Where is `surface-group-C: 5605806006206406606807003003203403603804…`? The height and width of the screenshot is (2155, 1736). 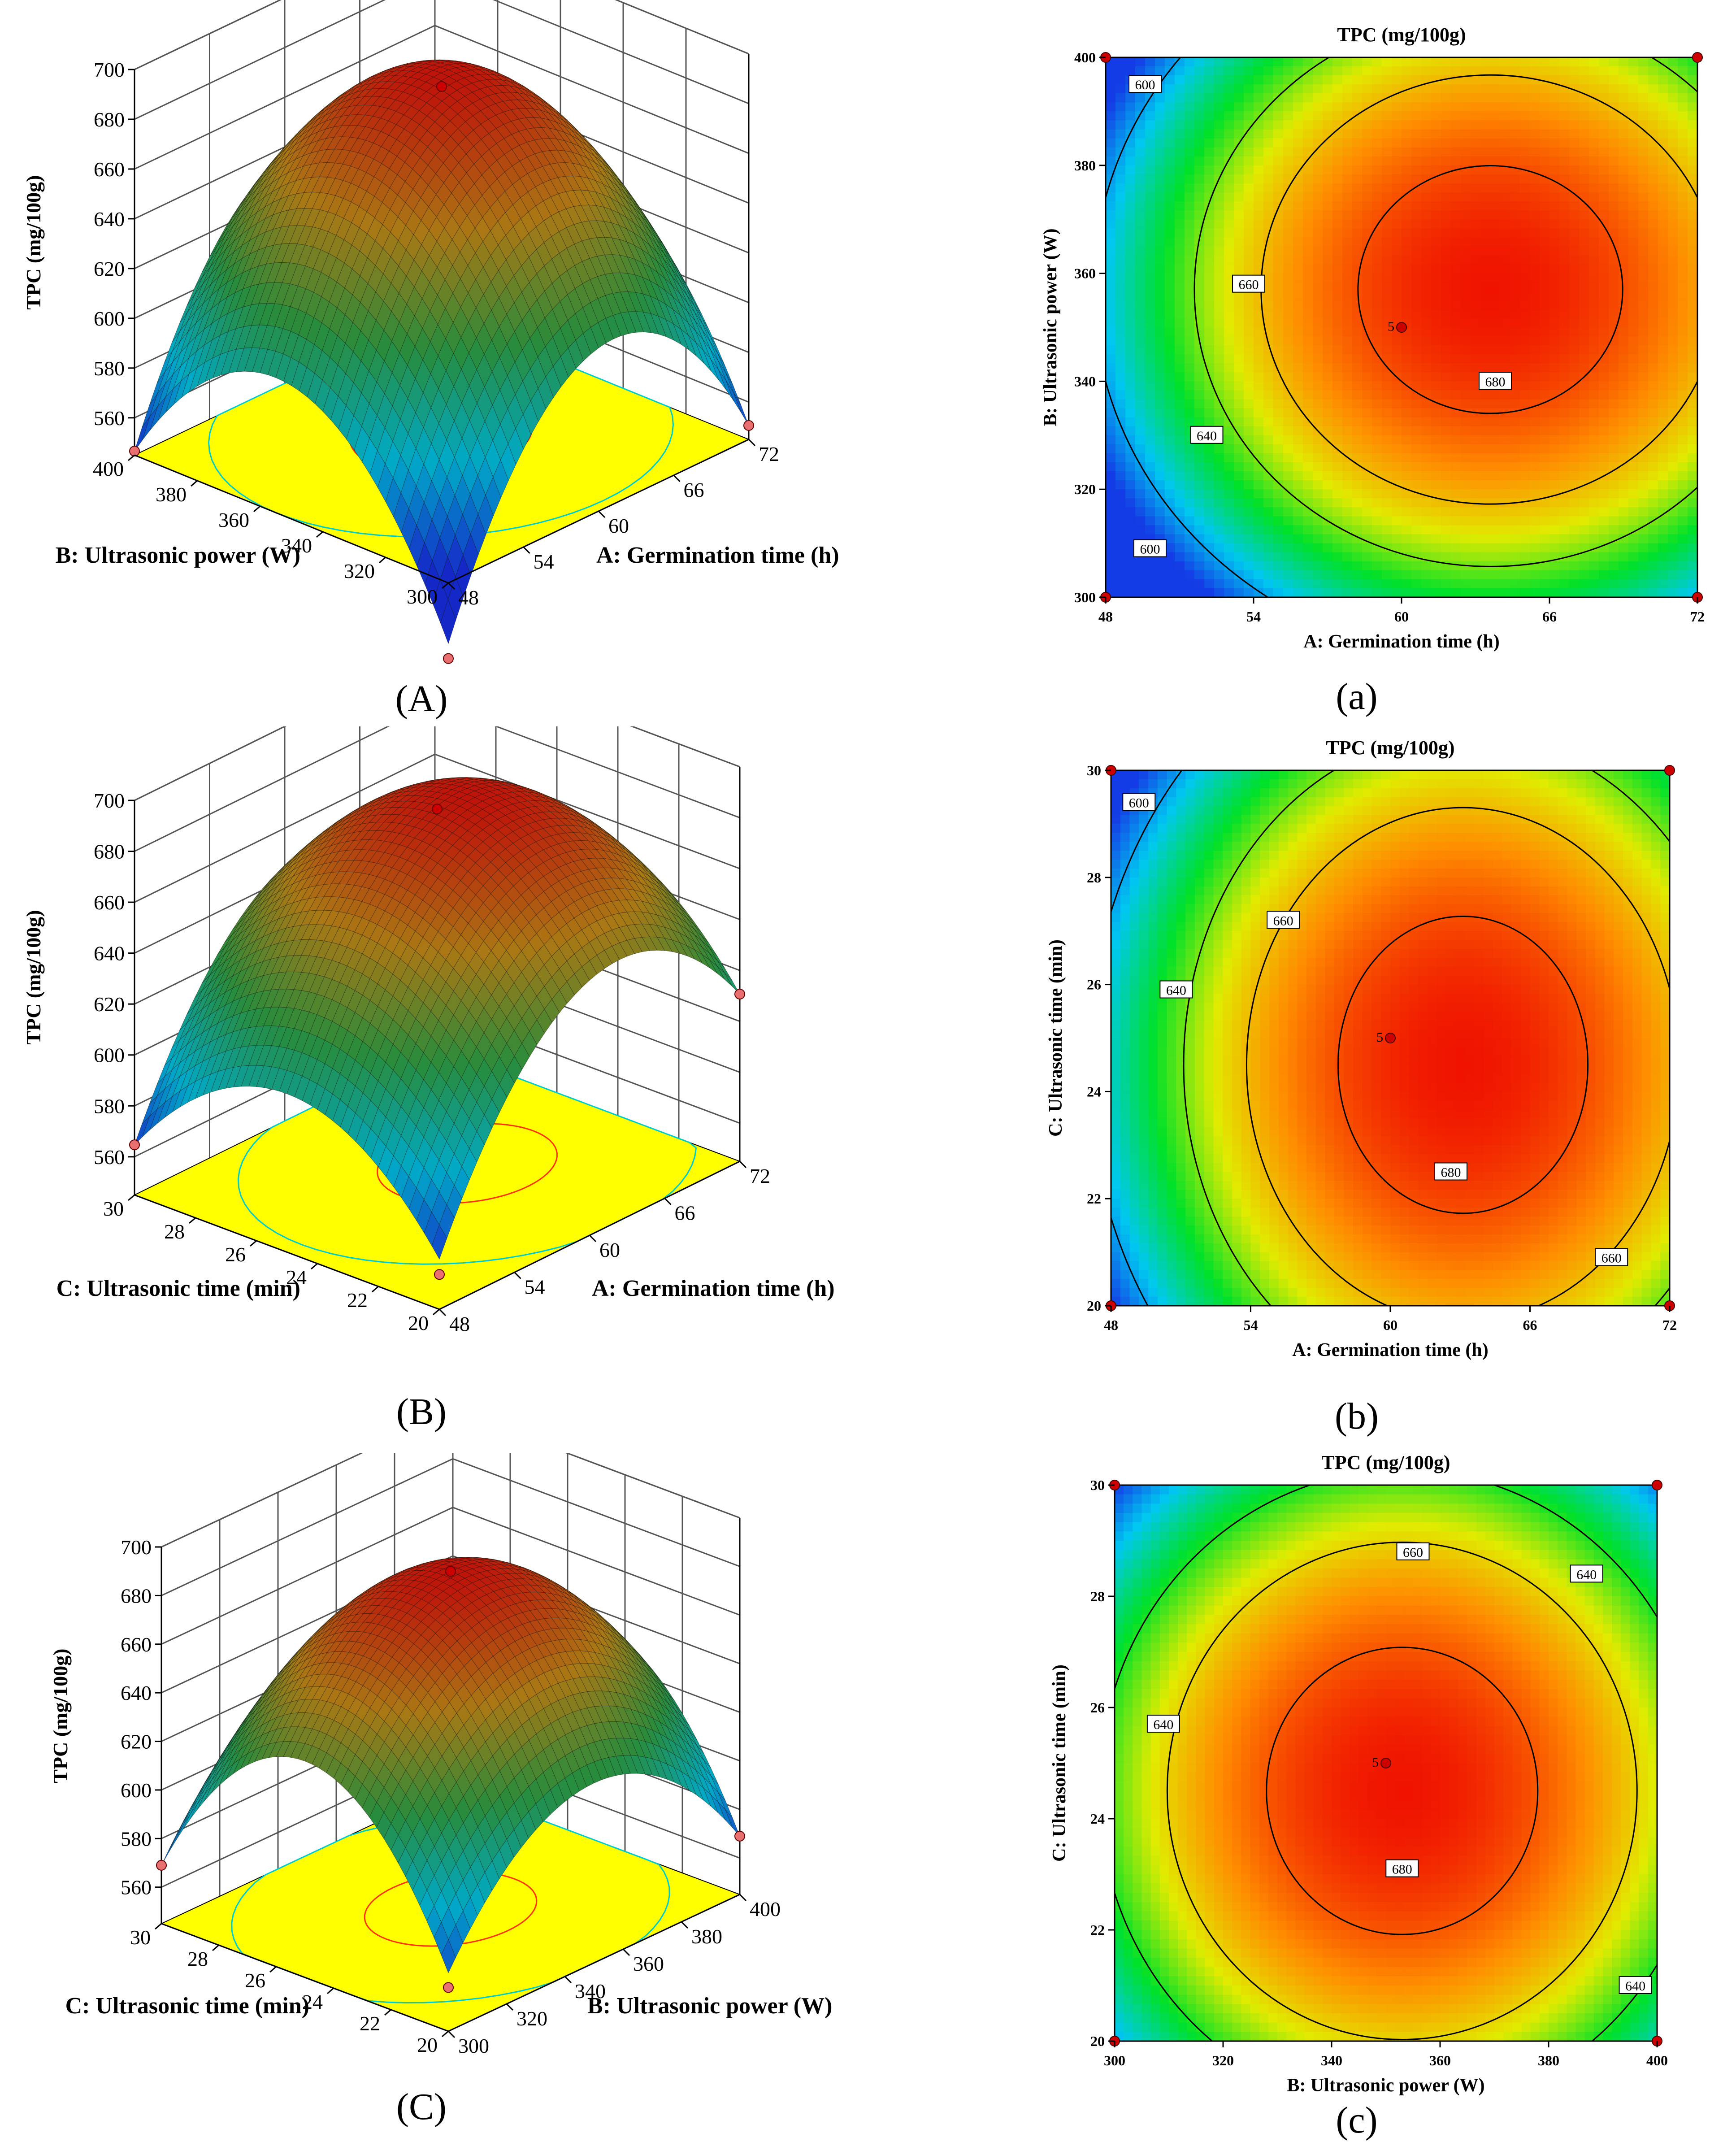 surface-group-C: 5605806006206406606807003003203403603804… is located at coordinates (441, 1755).